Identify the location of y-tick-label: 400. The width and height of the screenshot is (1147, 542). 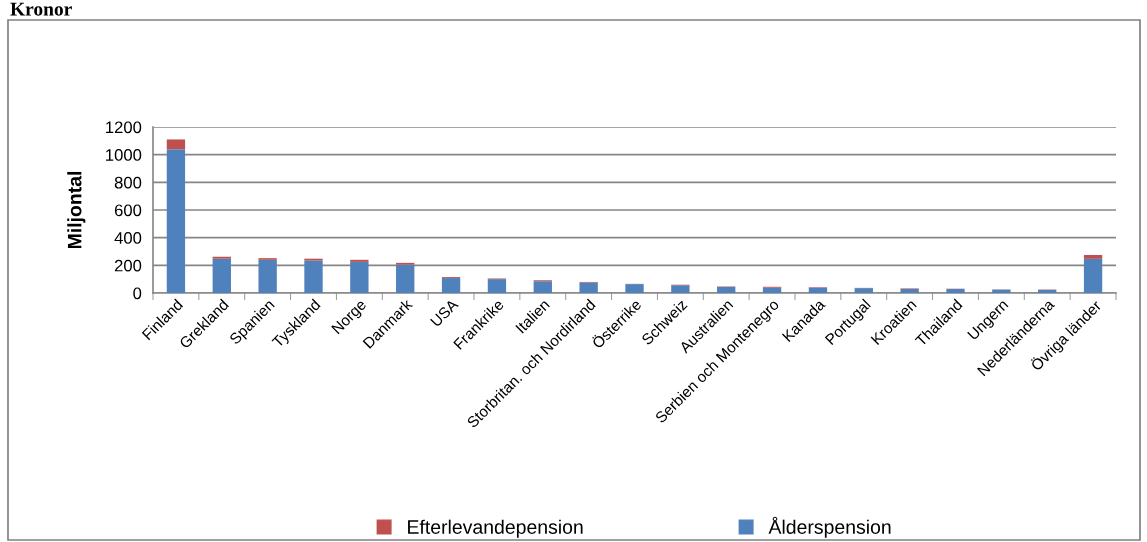
(128, 238).